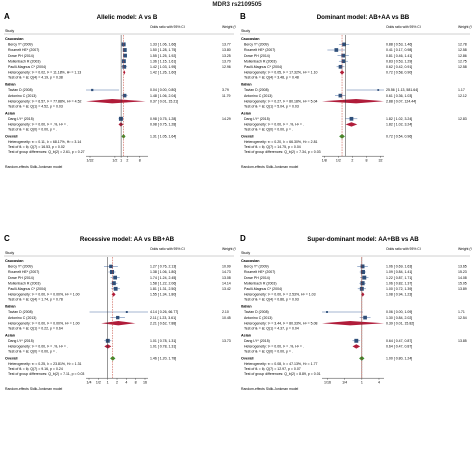 The image size is (474, 451). What do you see at coordinates (163, 272) in the screenshot?
I see `study-ci-text: 1.38 [ 1.06, 1.80]` at bounding box center [163, 272].